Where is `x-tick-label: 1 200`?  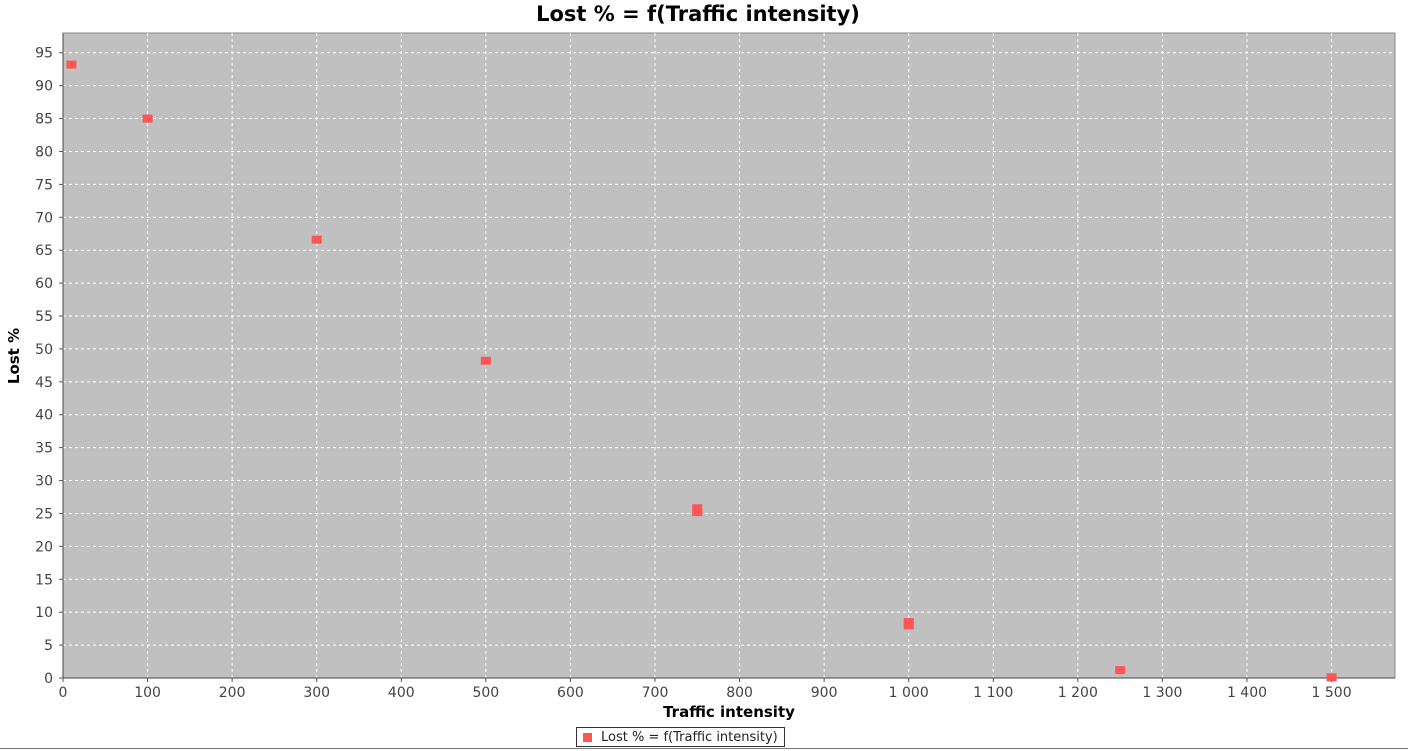
x-tick-label: 1 200 is located at coordinates (1078, 693).